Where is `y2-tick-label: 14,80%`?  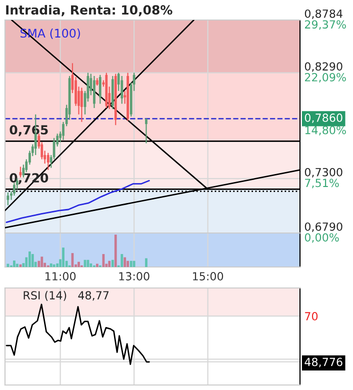 y2-tick-label: 14,80% is located at coordinates (325, 131).